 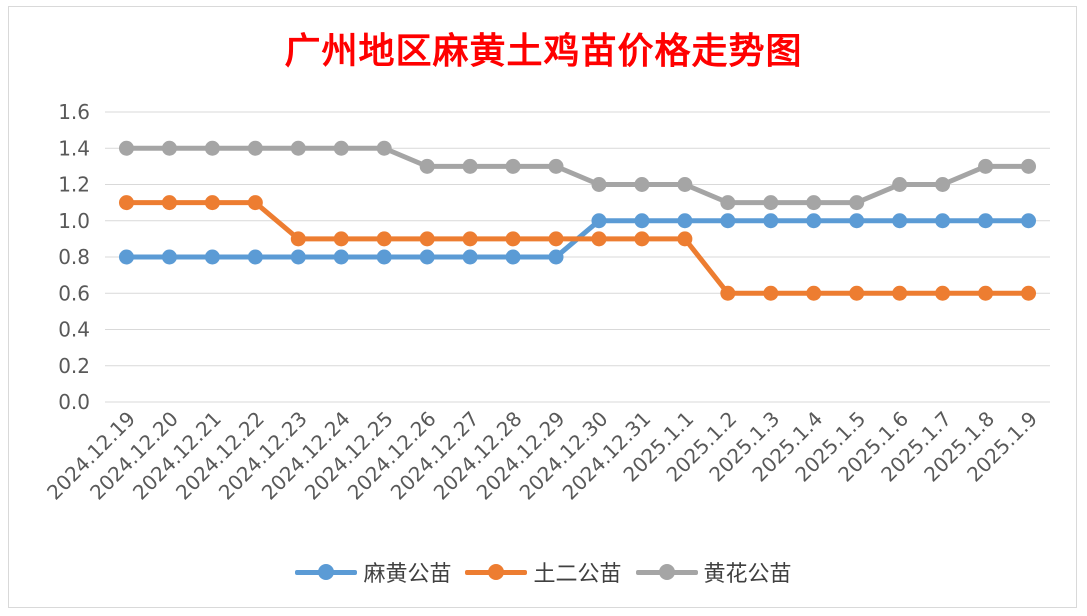 What do you see at coordinates (577, 574) in the screenshot?
I see `legend-label: 土二公苗` at bounding box center [577, 574].